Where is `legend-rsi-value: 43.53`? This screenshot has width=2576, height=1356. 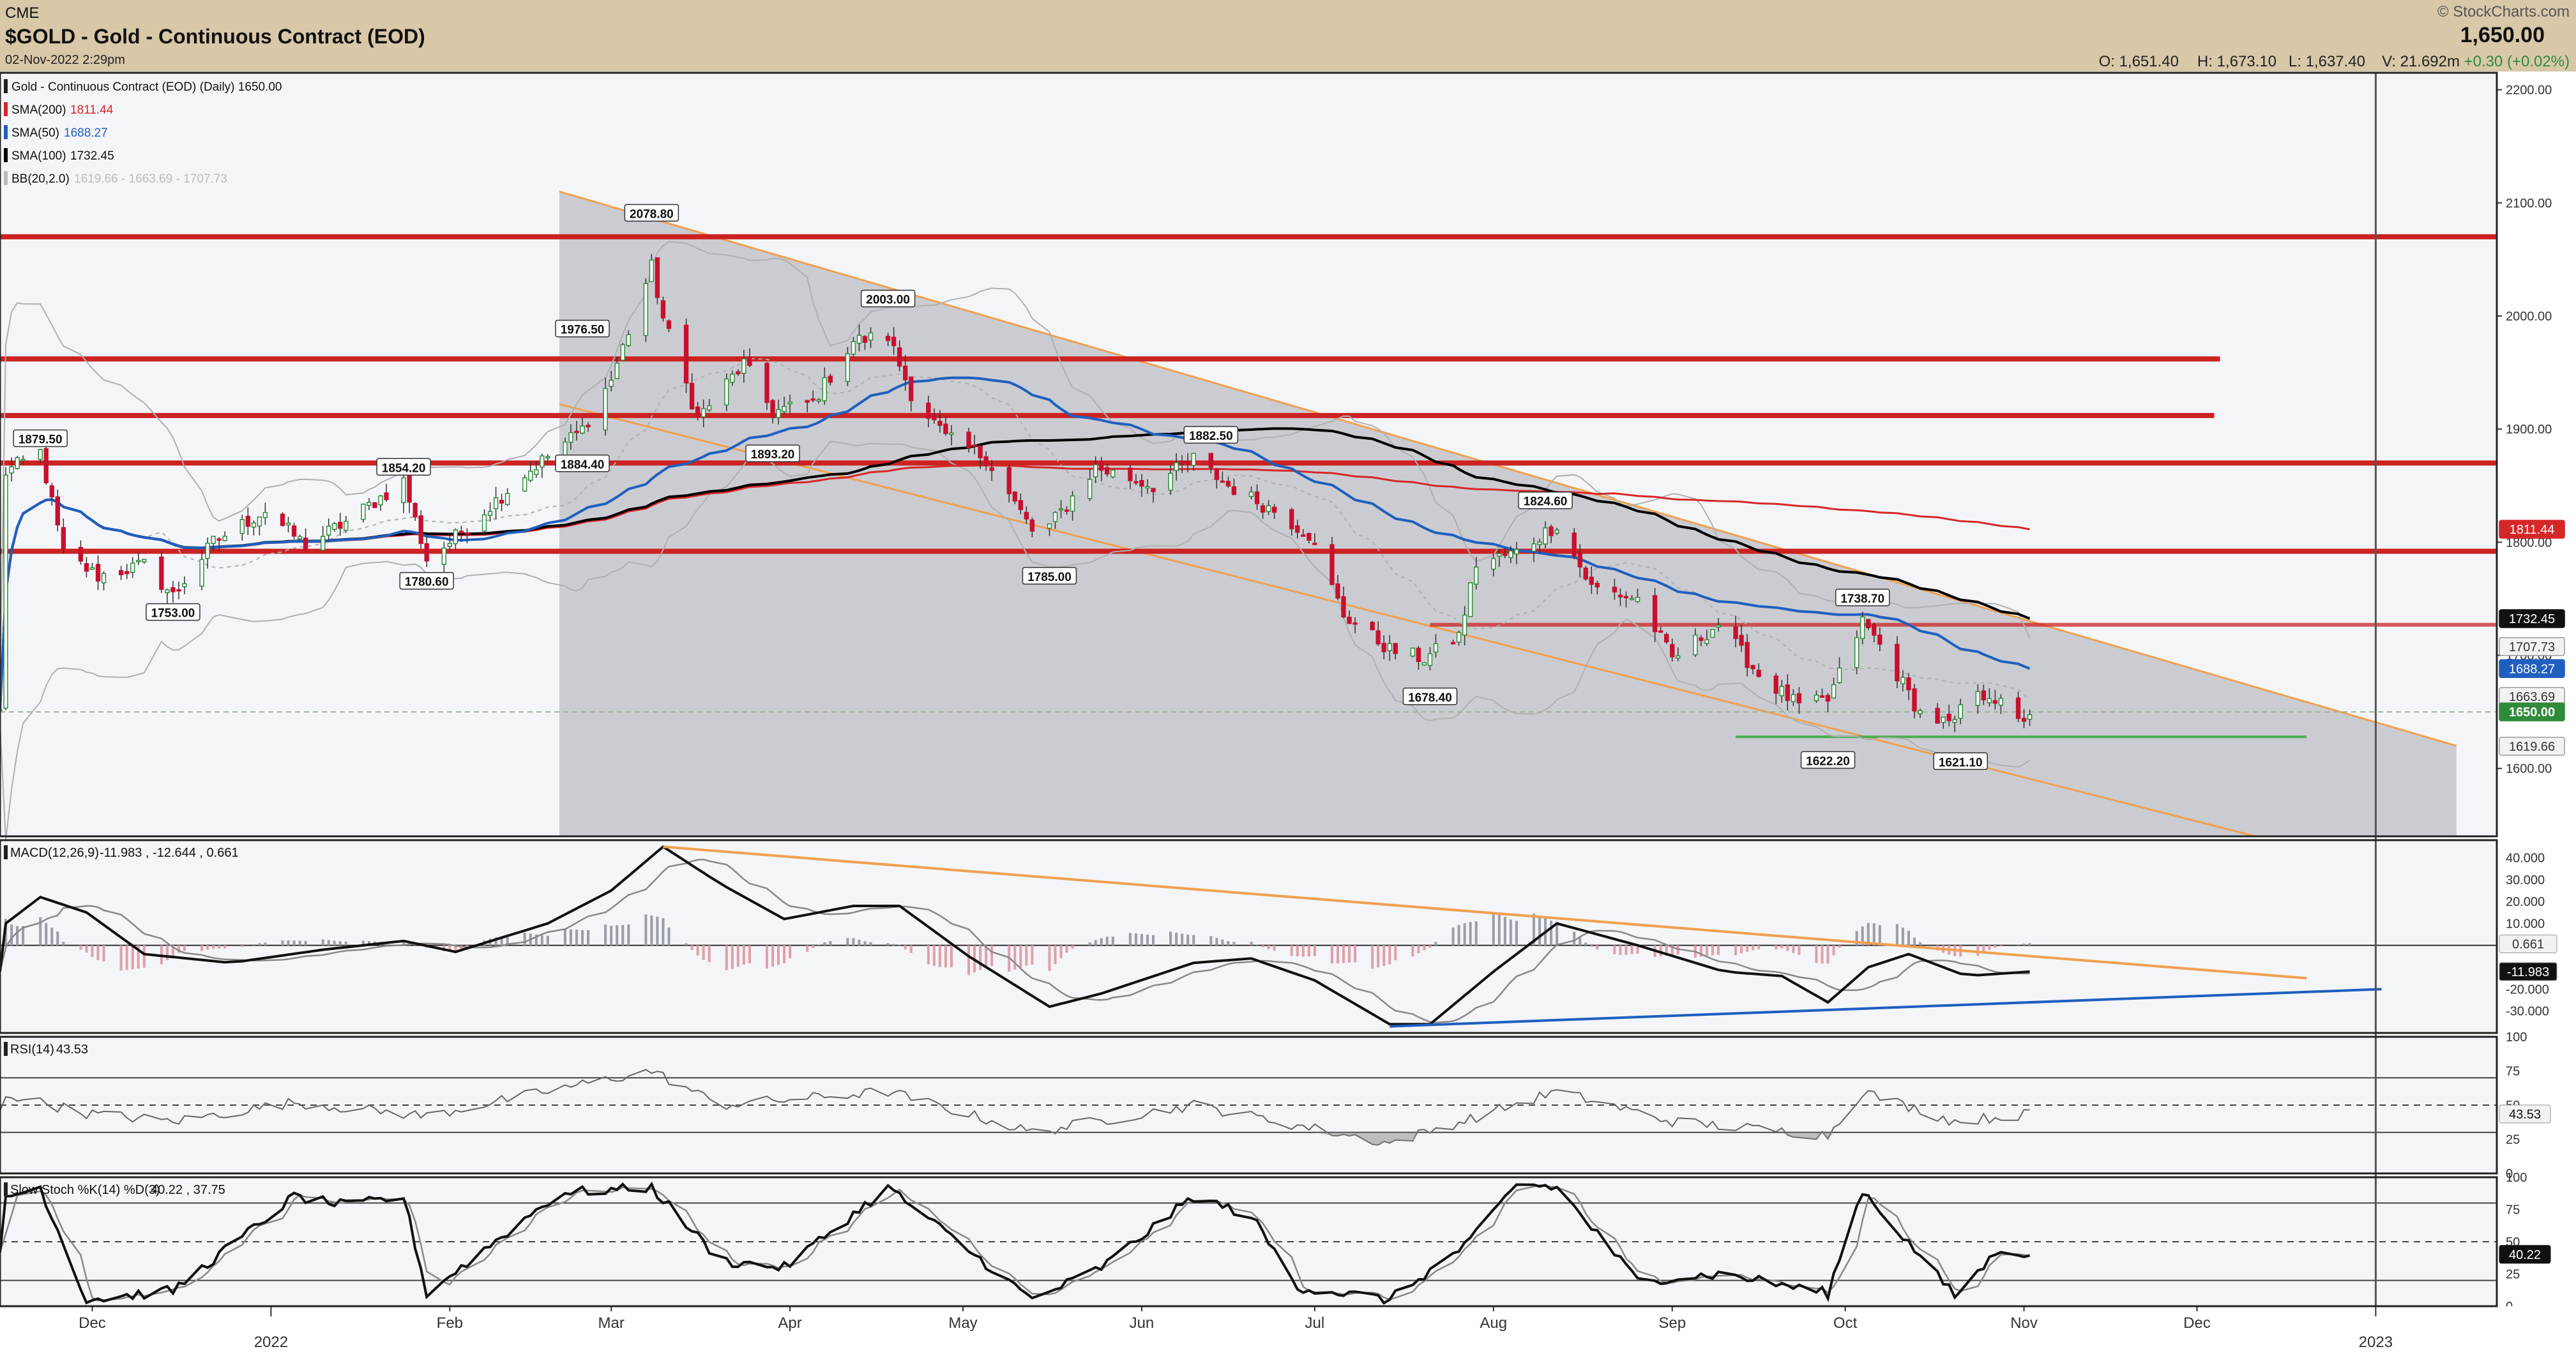
legend-rsi-value: 43.53 is located at coordinates (72, 1050).